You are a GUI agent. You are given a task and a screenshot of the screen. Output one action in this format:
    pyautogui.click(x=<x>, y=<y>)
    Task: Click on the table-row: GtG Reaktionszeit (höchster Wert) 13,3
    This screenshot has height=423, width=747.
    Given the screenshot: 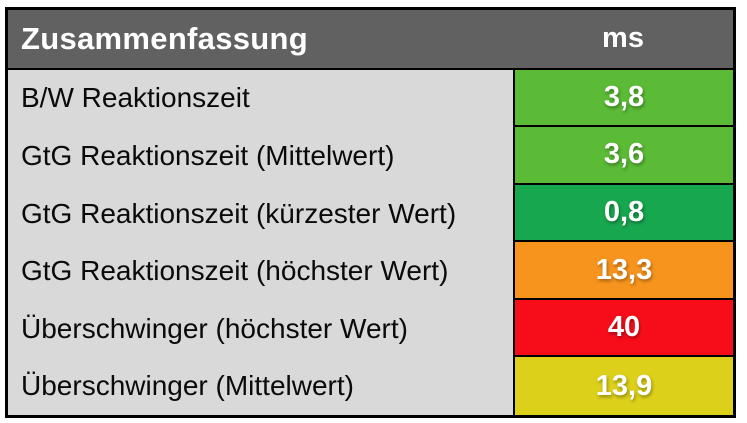 What is the action you would take?
    pyautogui.click(x=370, y=271)
    